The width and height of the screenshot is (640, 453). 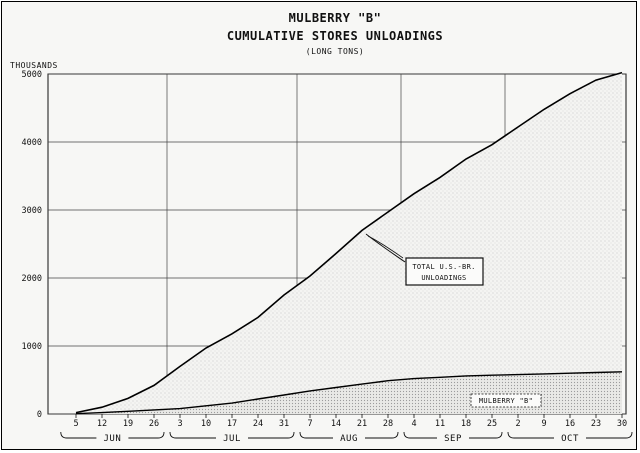 I want to click on x-tick-label: 21, so click(x=362, y=424).